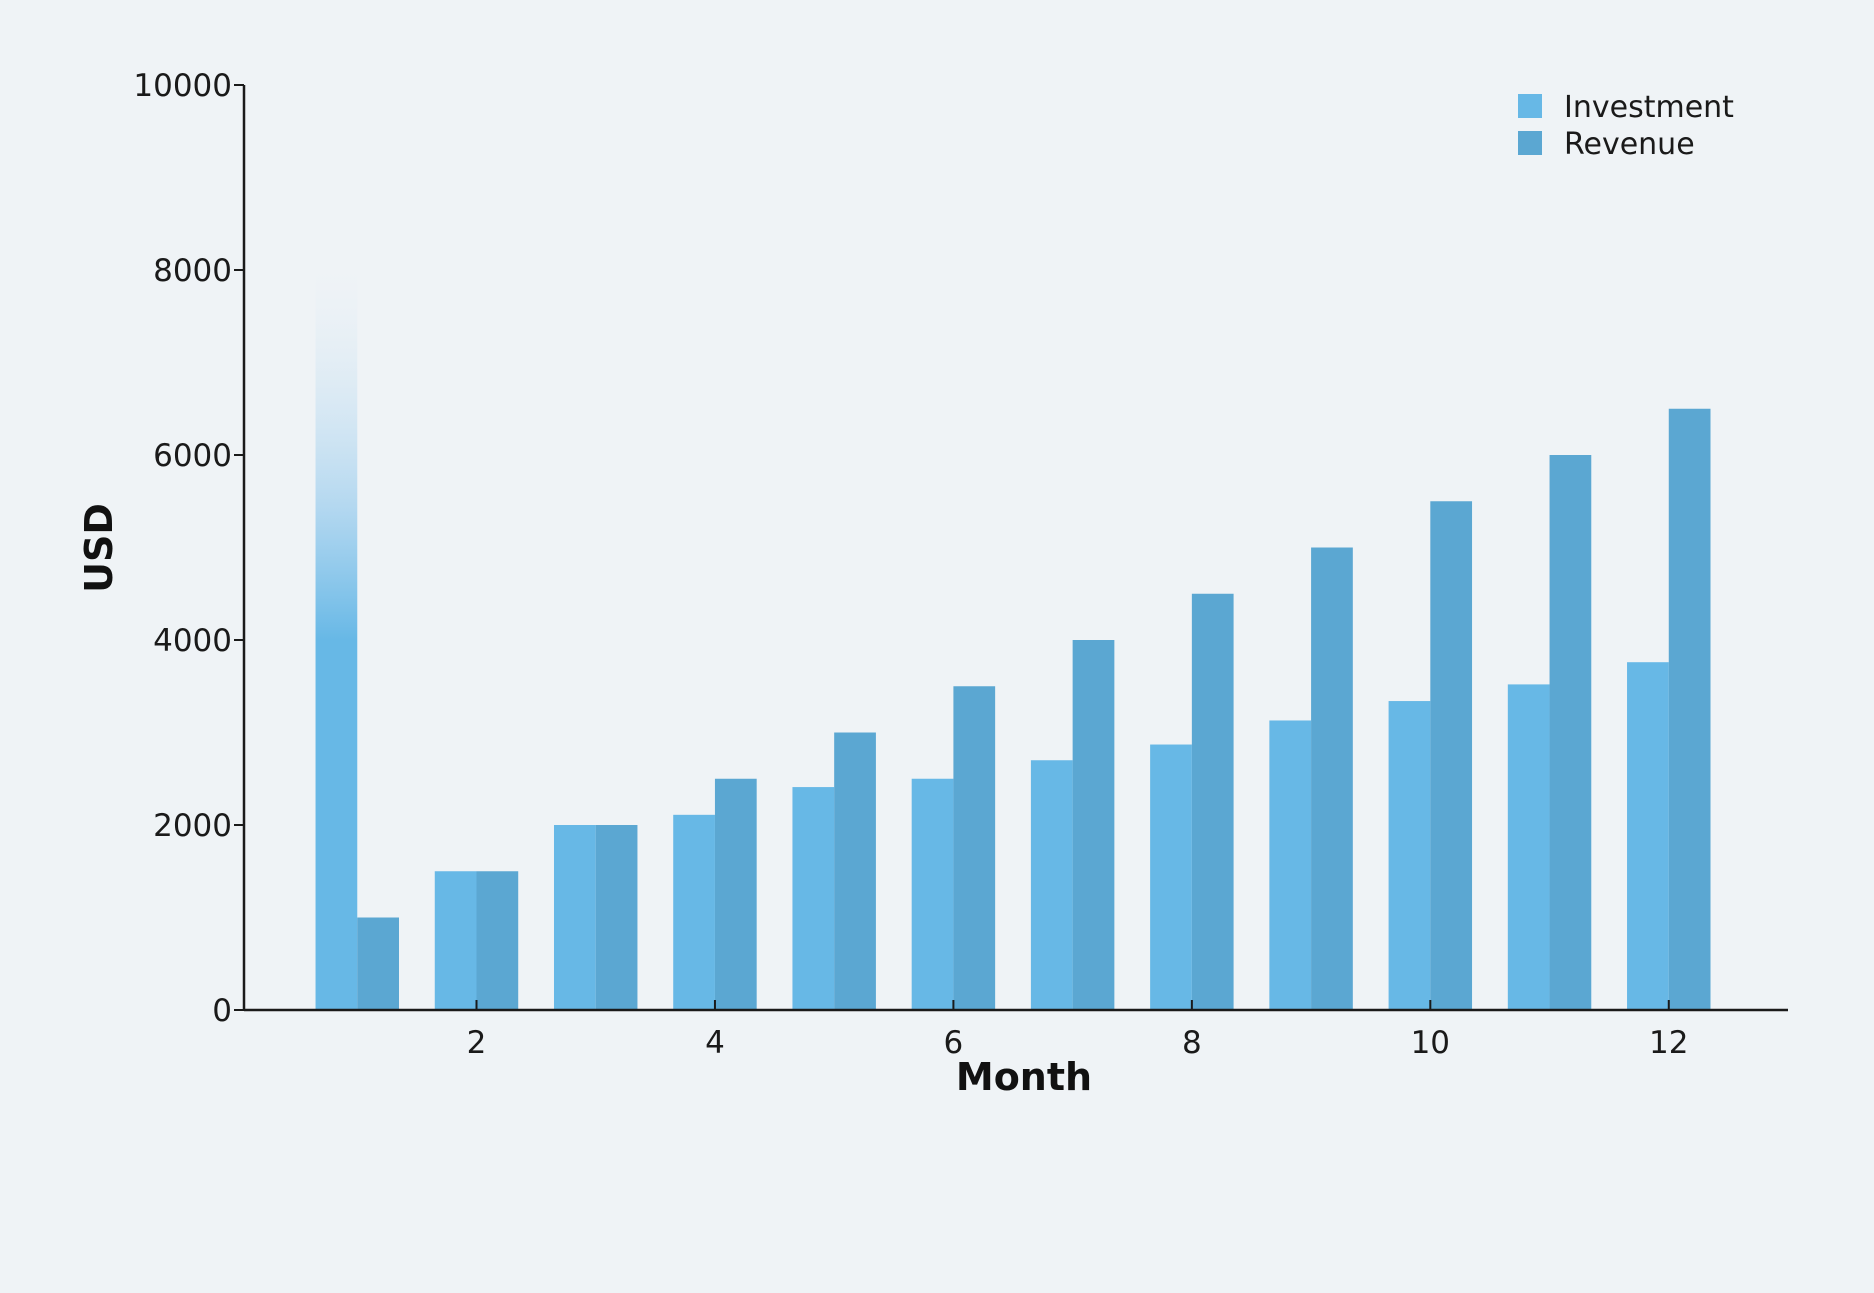  Describe the element at coordinates (1530, 143) in the screenshot. I see `legend-swatch-revenue` at that location.